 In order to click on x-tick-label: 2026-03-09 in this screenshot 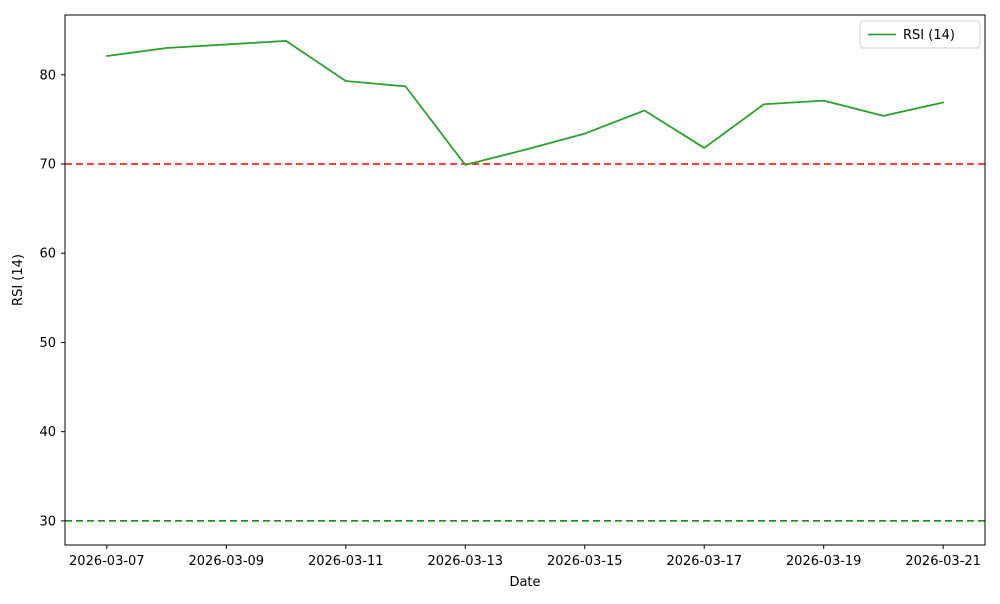, I will do `click(227, 561)`.